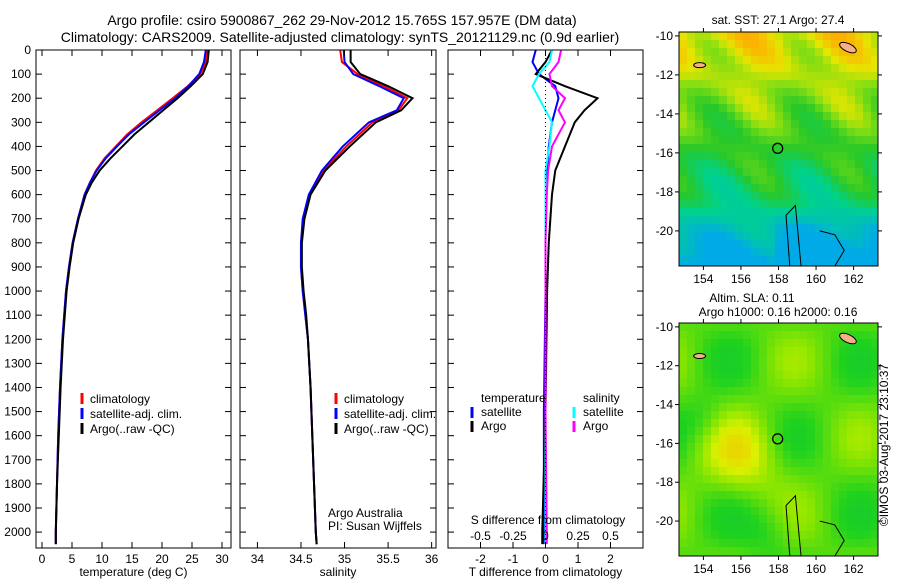 The image size is (900, 580). Describe the element at coordinates (21, 243) in the screenshot. I see `y-tick-label: 800` at that location.